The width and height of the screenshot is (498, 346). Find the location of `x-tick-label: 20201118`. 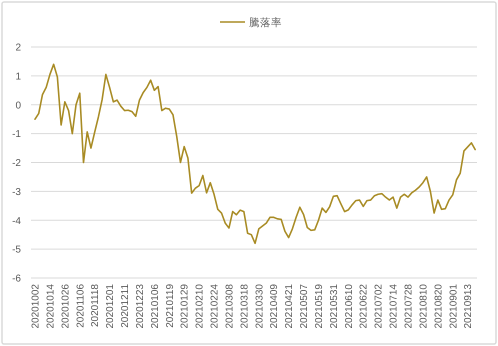

x-tick-label: 20201118 is located at coordinates (96, 306).